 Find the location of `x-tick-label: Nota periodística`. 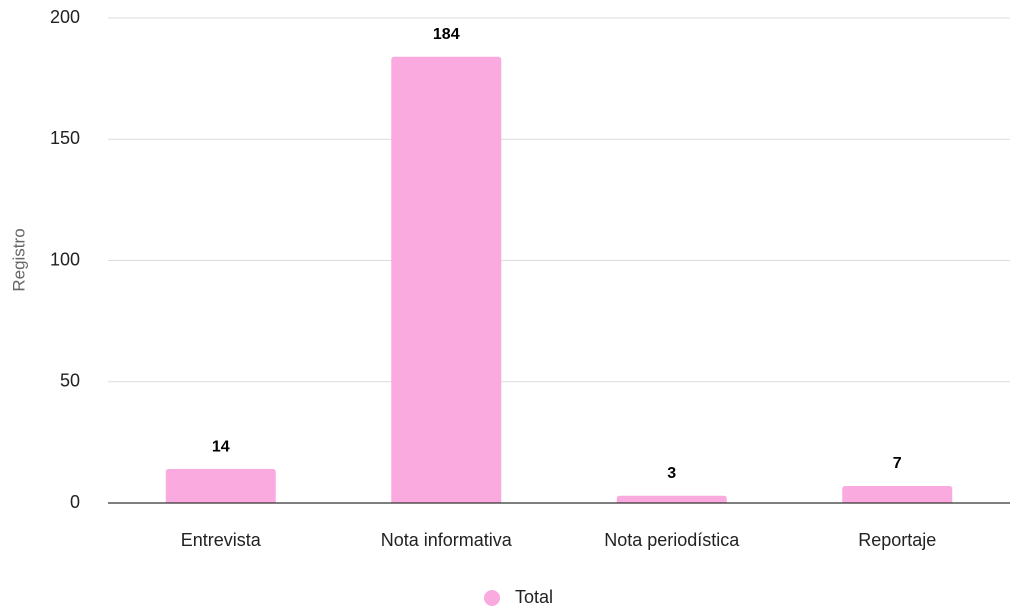

x-tick-label: Nota periodística is located at coordinates (672, 540).